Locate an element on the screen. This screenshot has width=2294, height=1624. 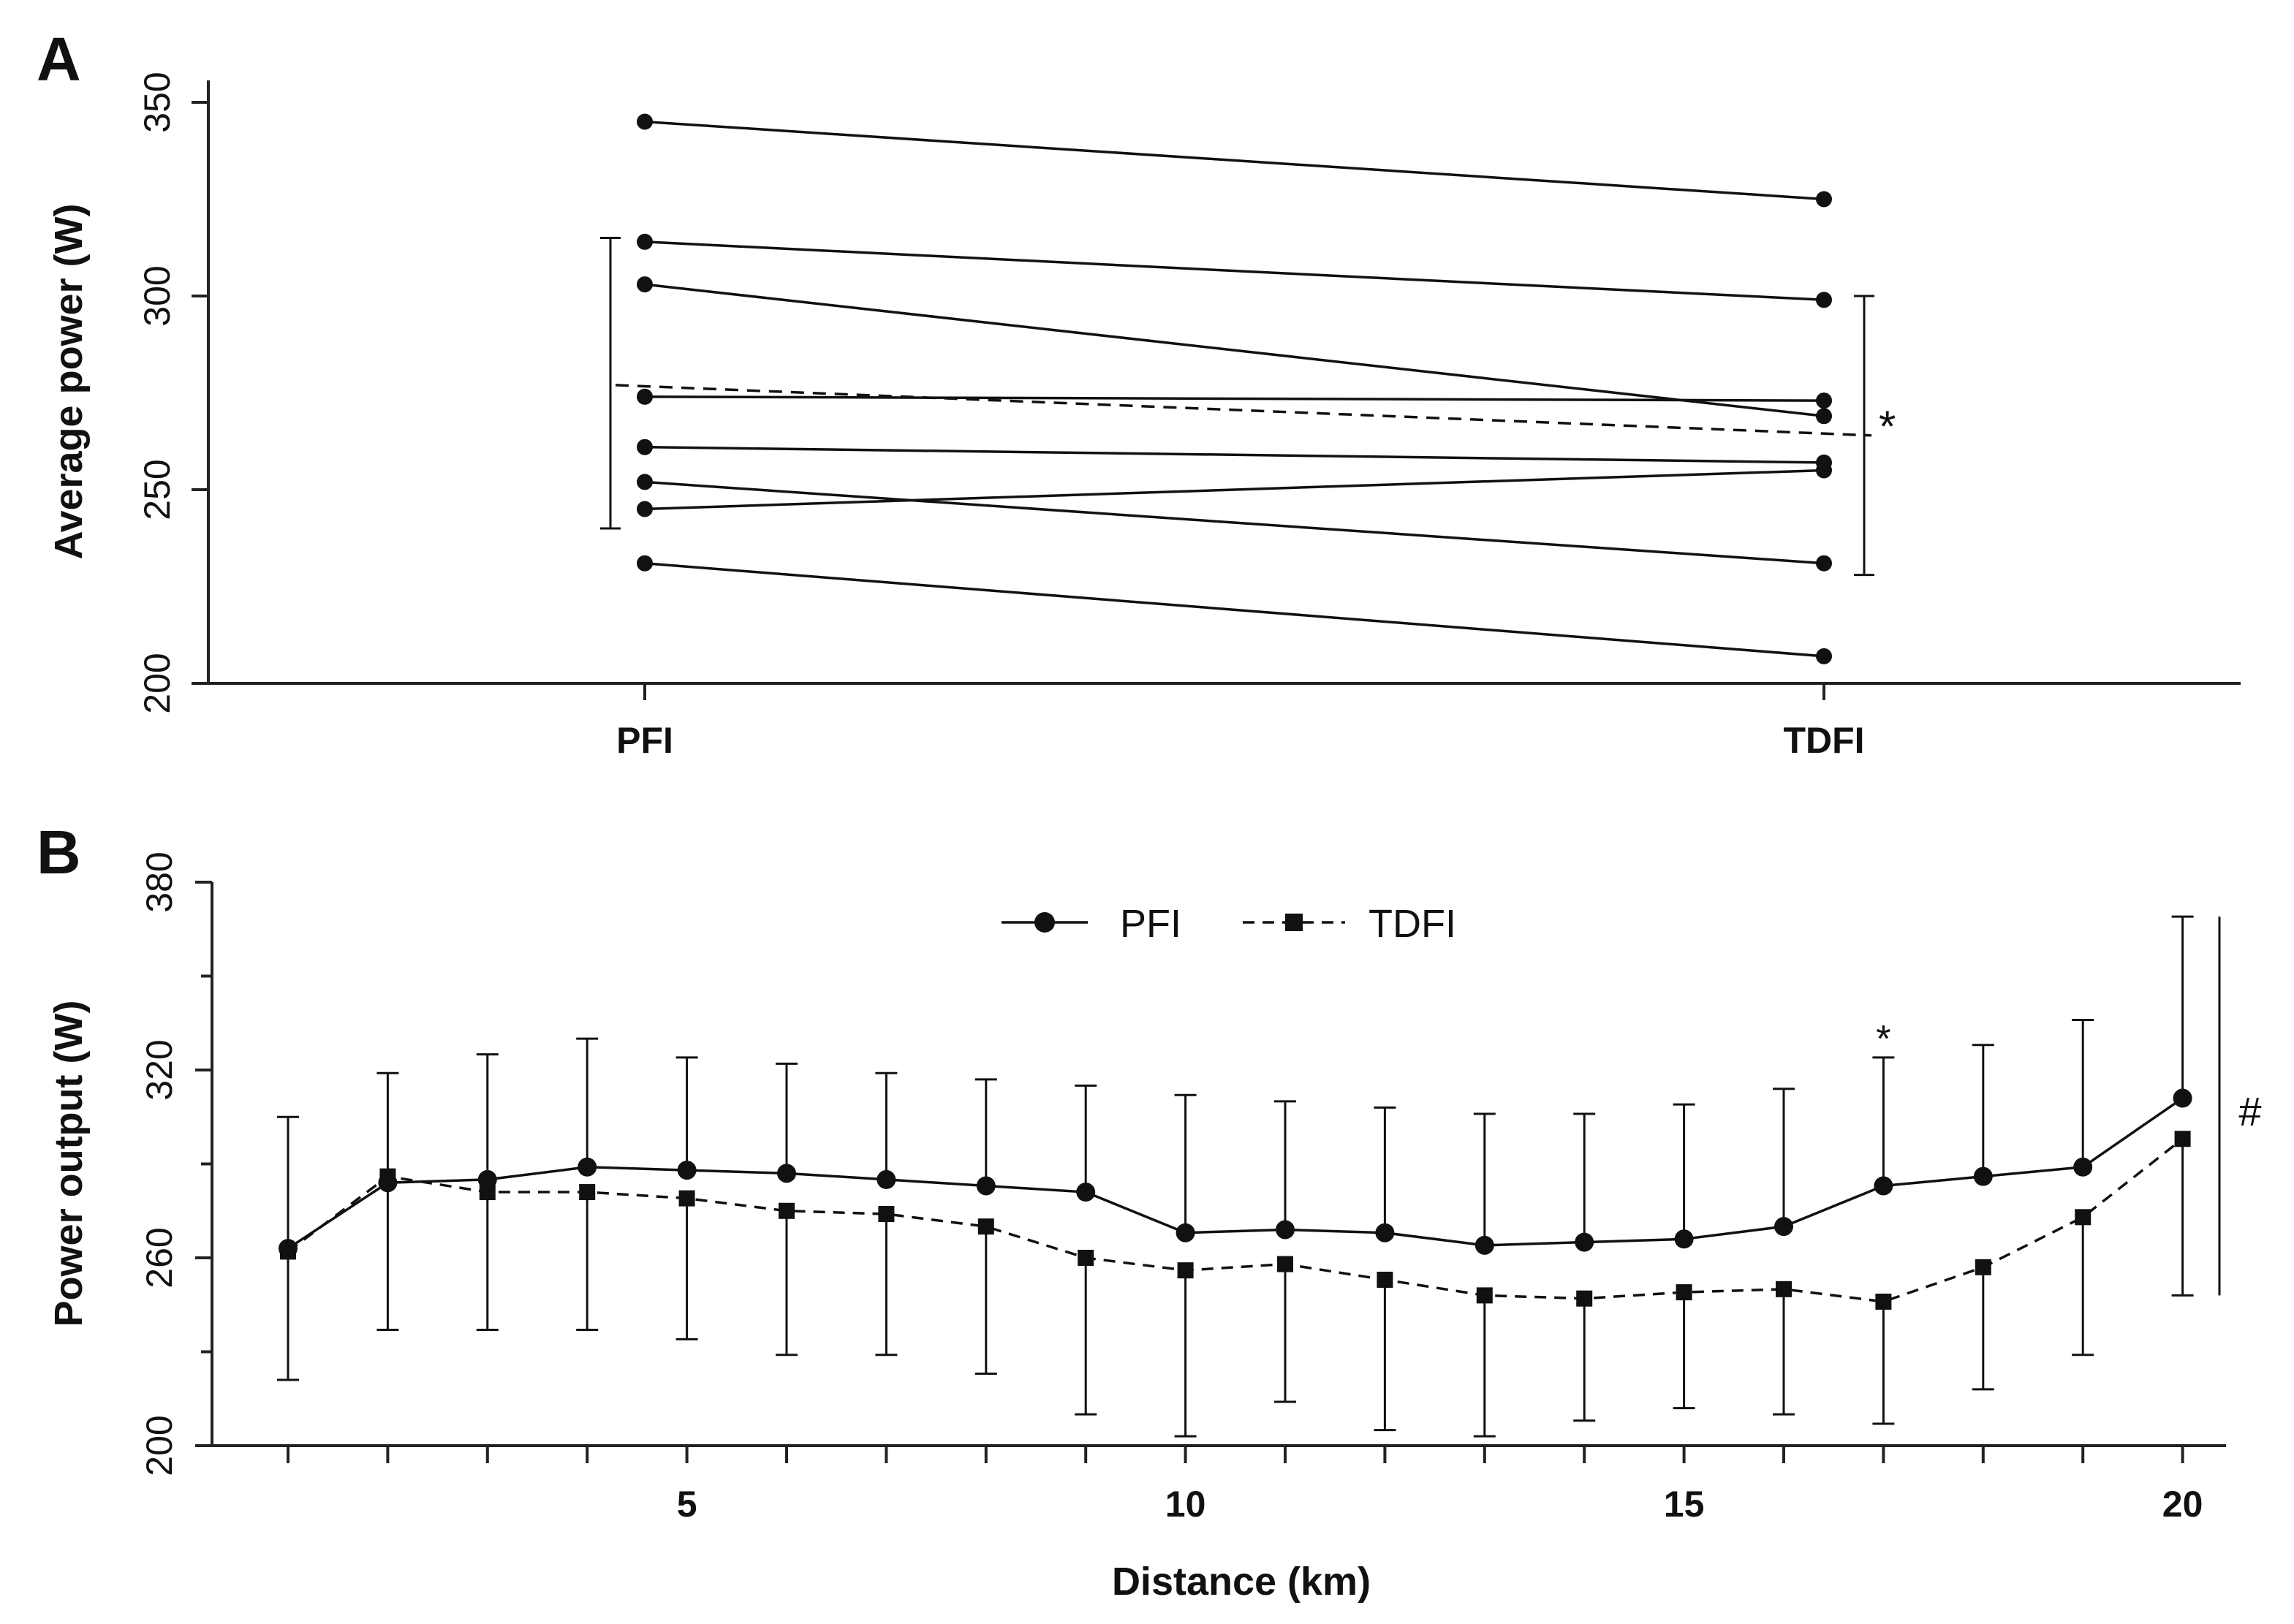
panel-a-mean is located at coordinates (1237, 407).